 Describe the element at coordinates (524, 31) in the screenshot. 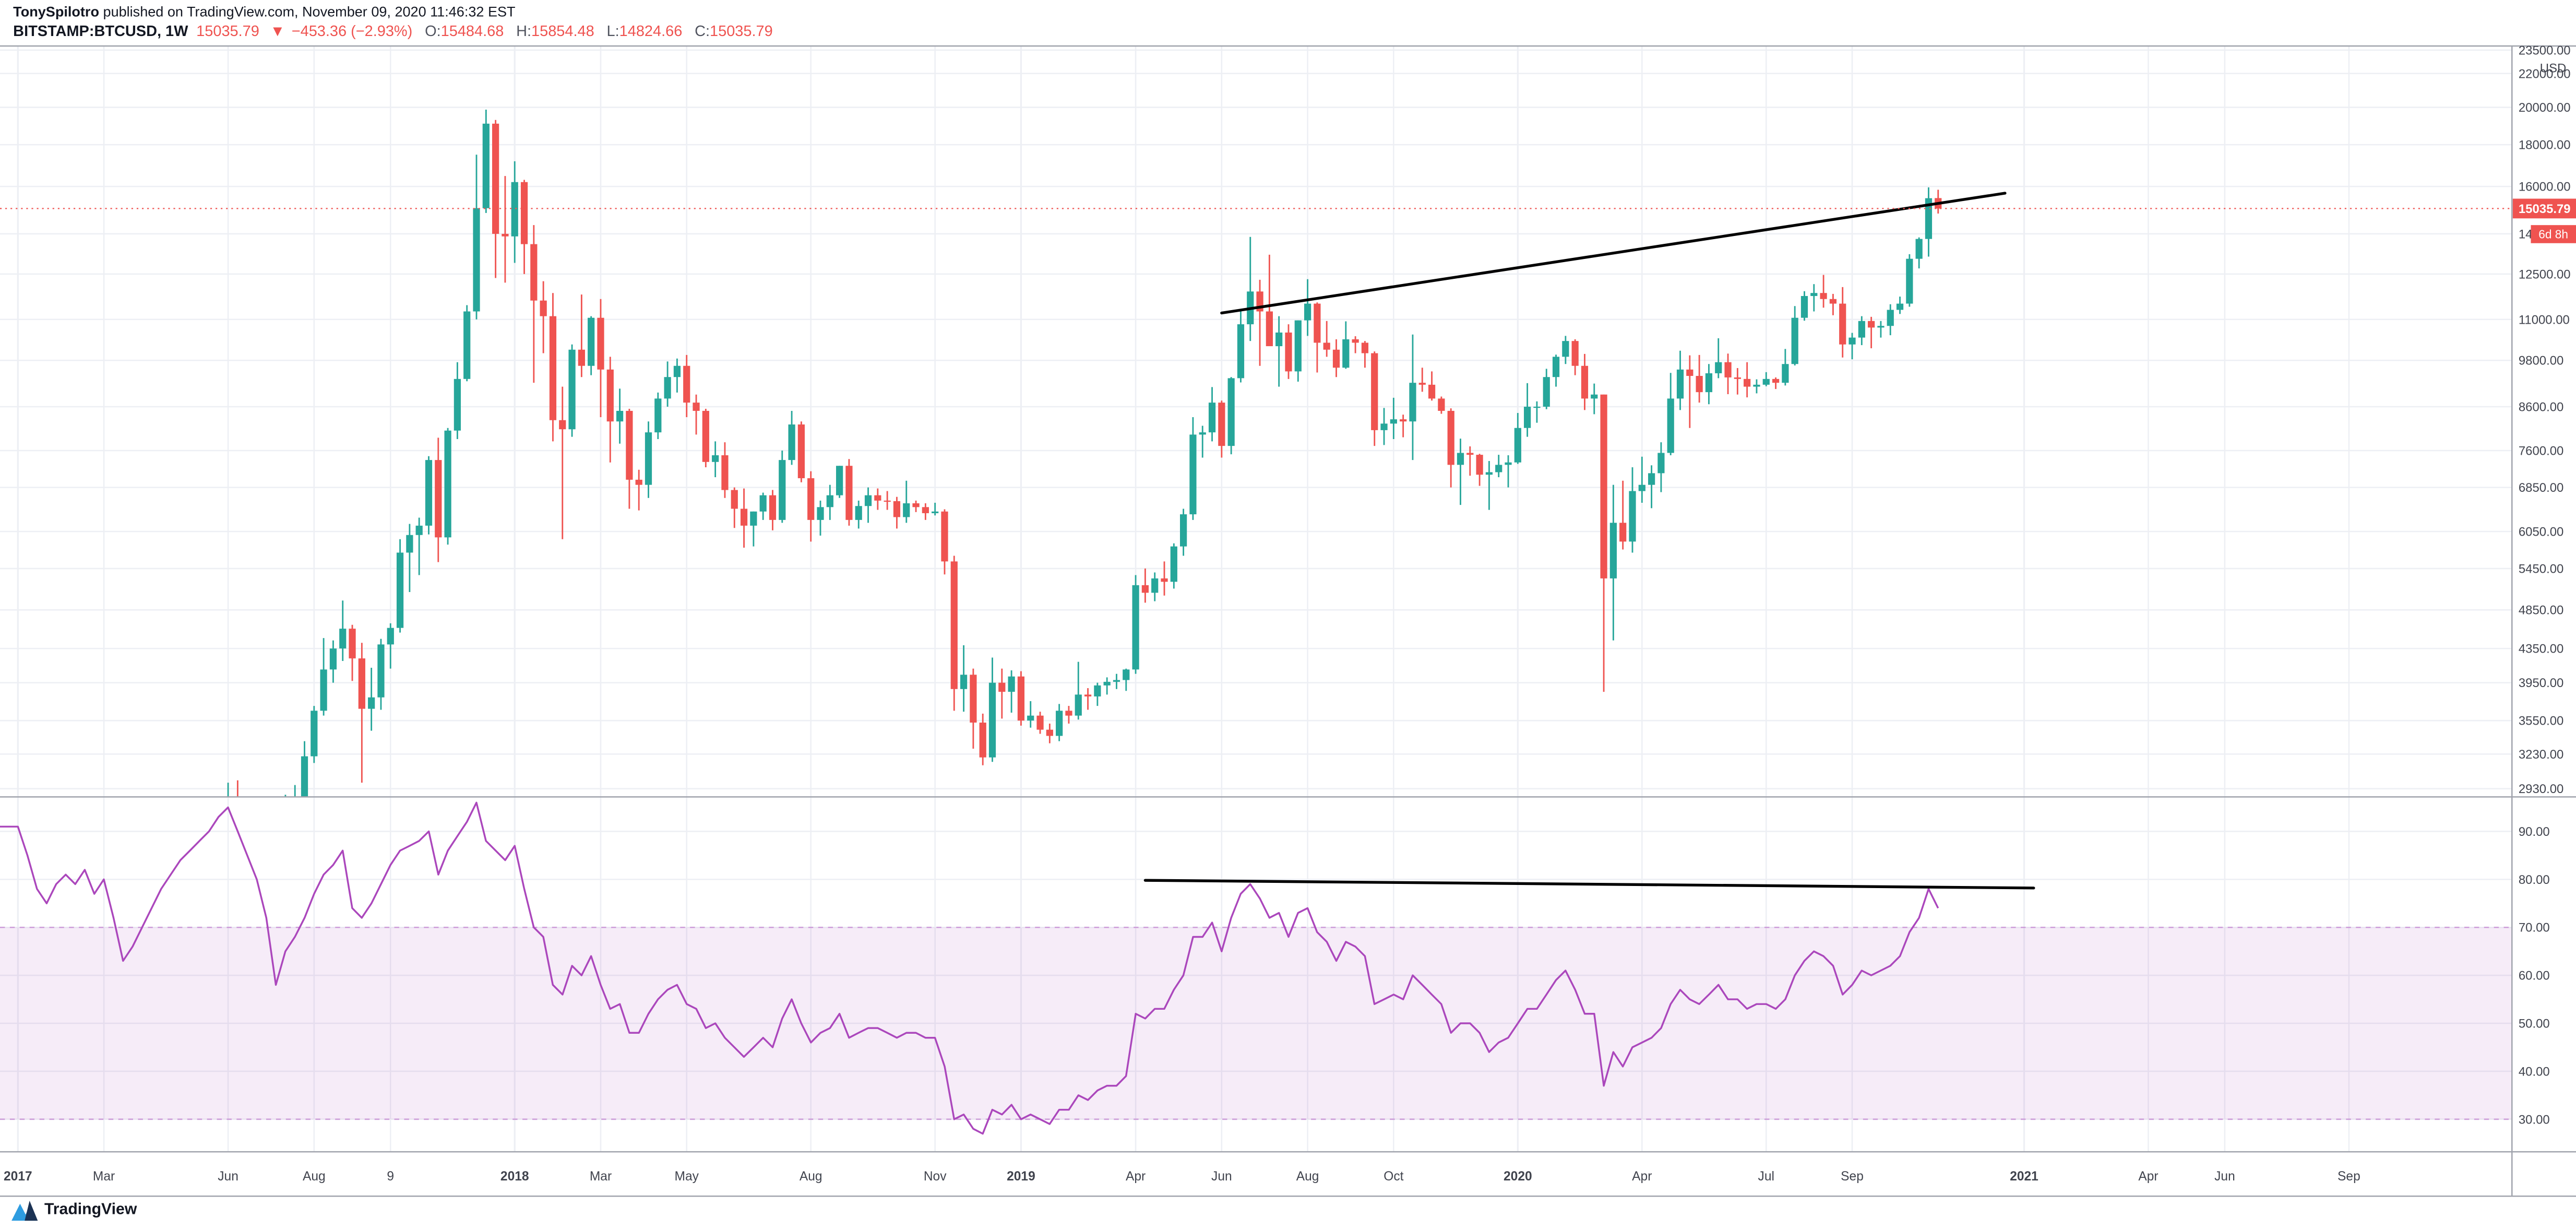

I see `high-key: H:` at that location.